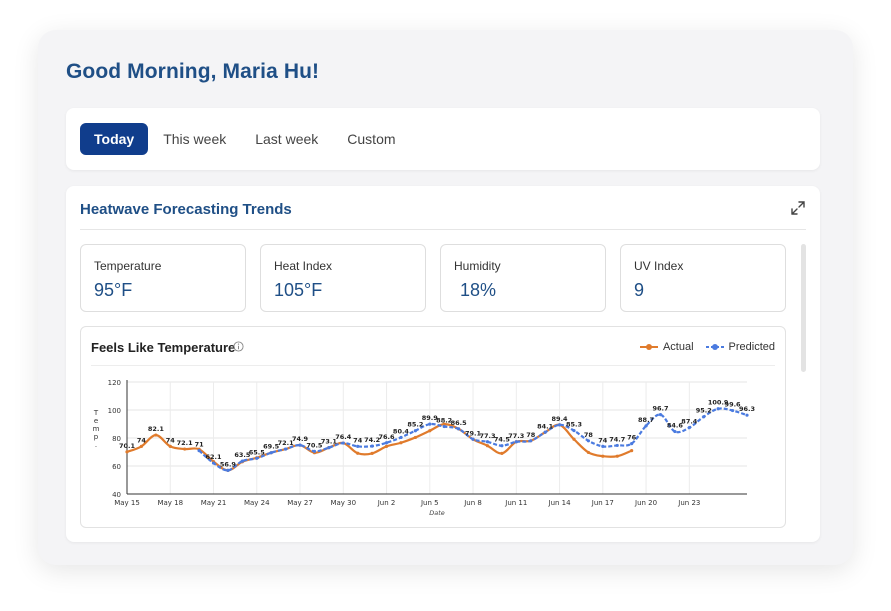  Describe the element at coordinates (193, 71) in the screenshot. I see `greeting-heading: Good Morning, Maria Hu!` at that location.